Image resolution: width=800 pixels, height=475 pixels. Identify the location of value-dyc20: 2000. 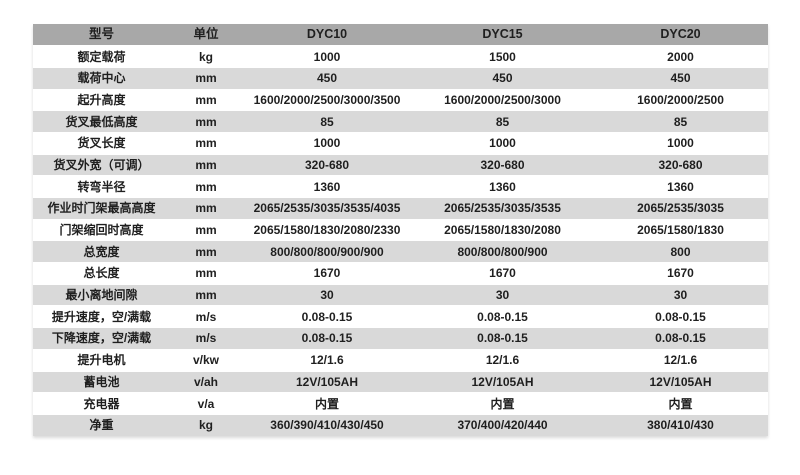
(680, 56).